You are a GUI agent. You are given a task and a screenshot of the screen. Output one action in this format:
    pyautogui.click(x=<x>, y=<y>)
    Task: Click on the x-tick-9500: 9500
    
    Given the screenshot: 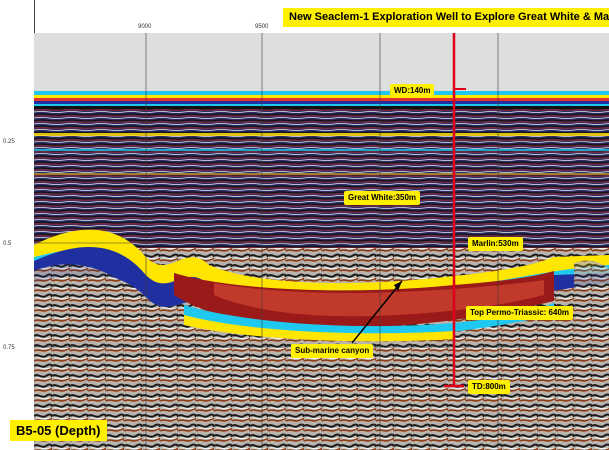 What is the action you would take?
    pyautogui.click(x=262, y=27)
    